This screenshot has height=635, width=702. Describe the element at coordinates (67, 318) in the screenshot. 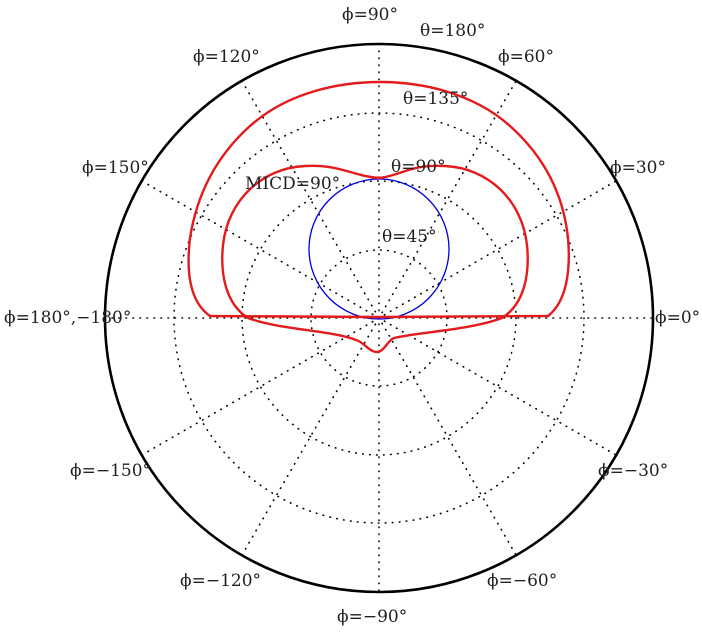

I see `label-phi-180: ϕ=180°,−180°` at that location.